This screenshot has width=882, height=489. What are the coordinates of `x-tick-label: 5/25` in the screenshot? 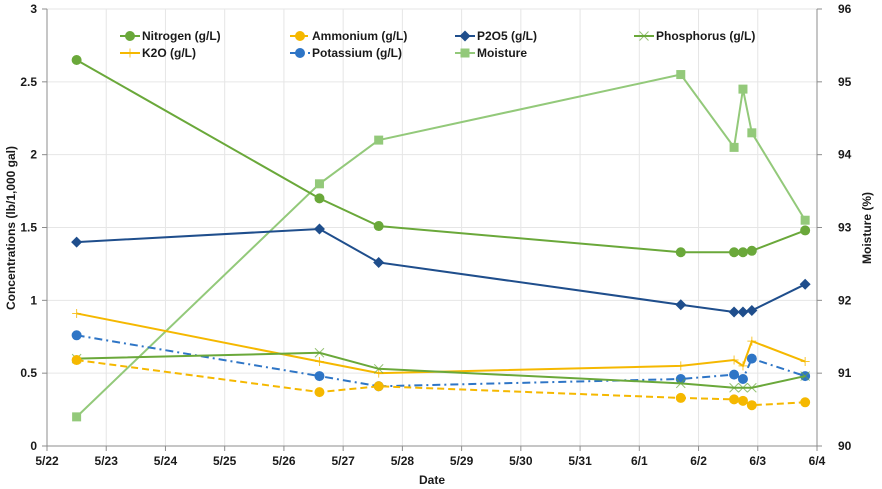 It's located at (225, 461).